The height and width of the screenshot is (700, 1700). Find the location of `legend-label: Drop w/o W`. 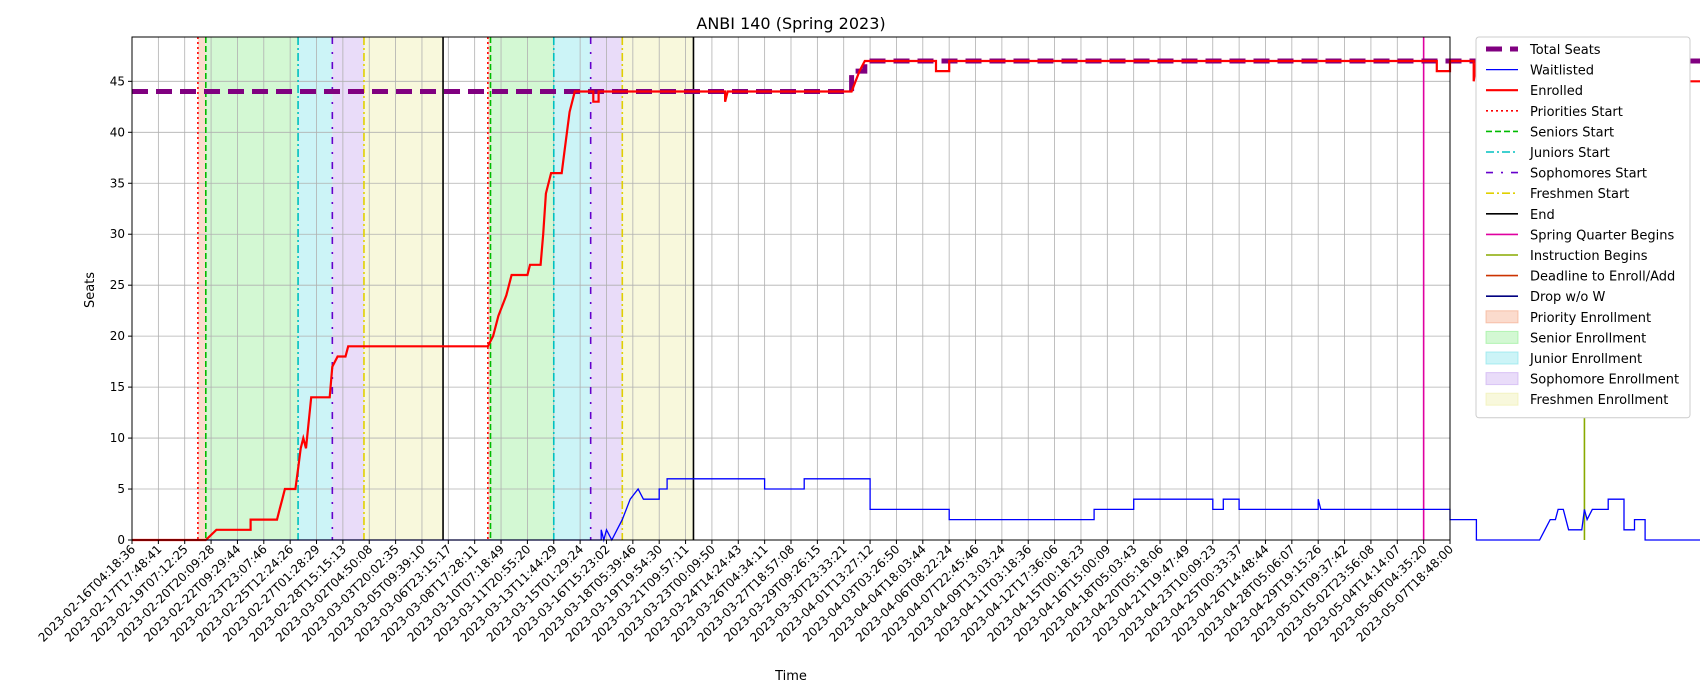

legend-label: Drop w/o W is located at coordinates (1568, 297).